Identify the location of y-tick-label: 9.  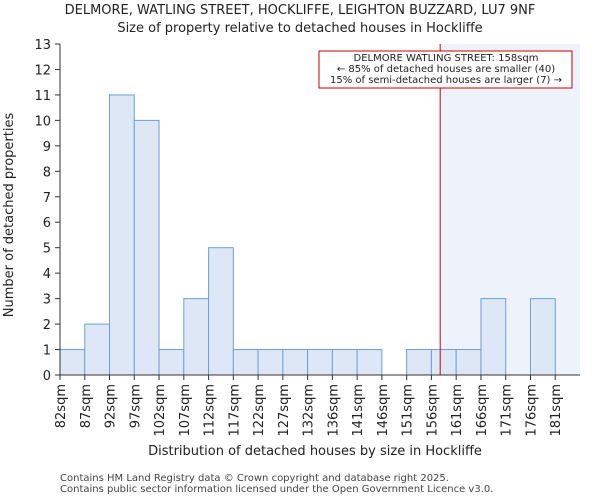
(47, 147).